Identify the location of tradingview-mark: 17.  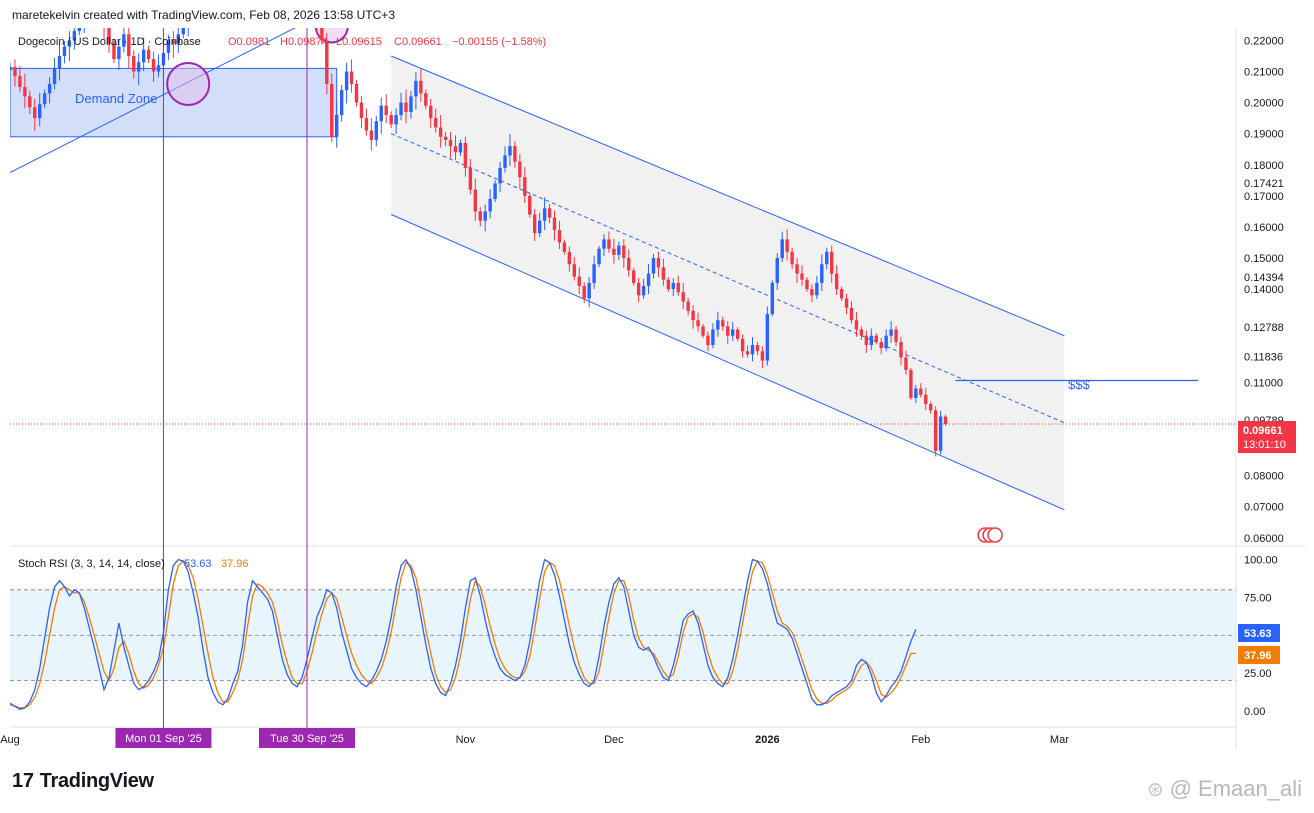
(23, 781).